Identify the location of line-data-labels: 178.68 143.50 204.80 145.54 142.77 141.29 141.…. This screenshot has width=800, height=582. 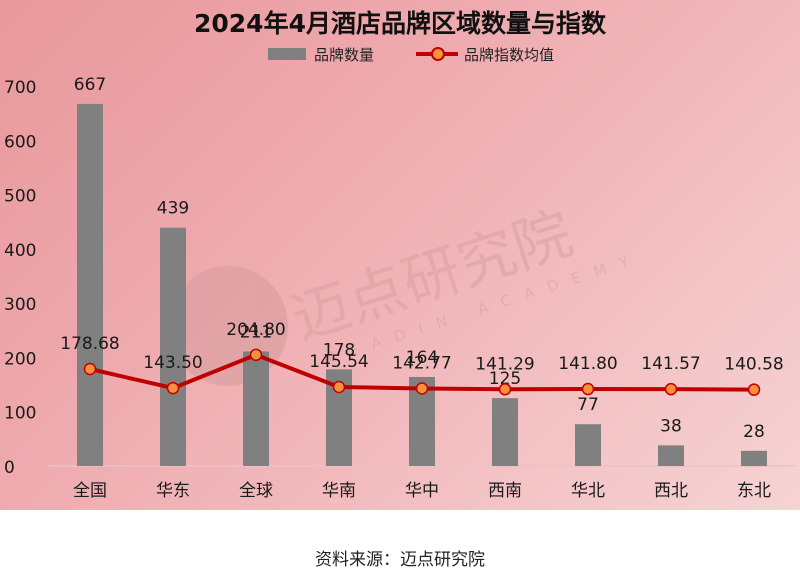
(421, 347).